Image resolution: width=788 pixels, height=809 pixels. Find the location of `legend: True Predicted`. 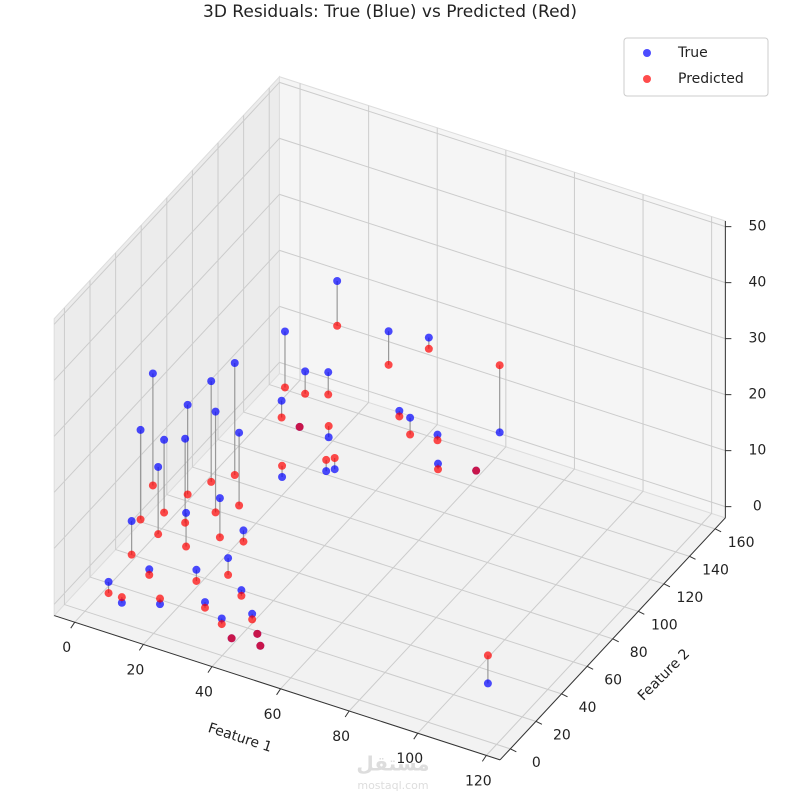

legend: True Predicted is located at coordinates (696, 67).